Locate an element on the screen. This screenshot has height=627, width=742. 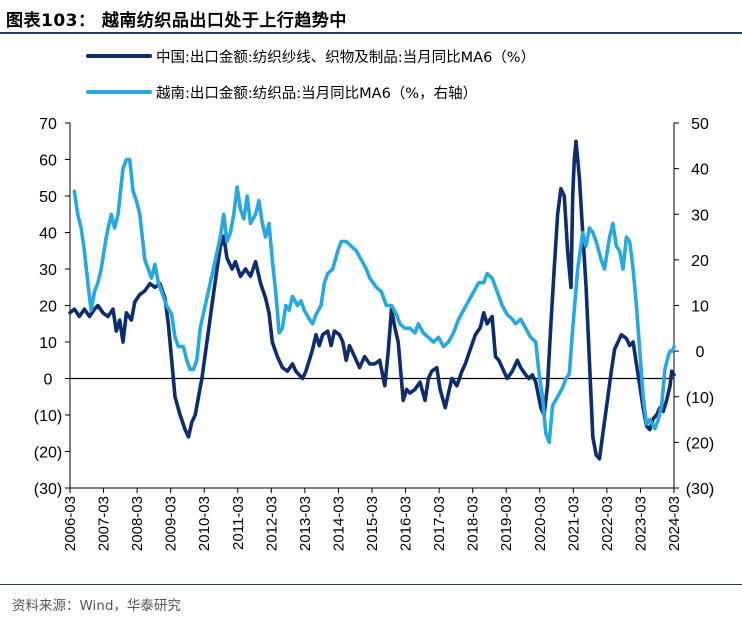
x-tick-label: 2022-03 is located at coordinates (607, 523).